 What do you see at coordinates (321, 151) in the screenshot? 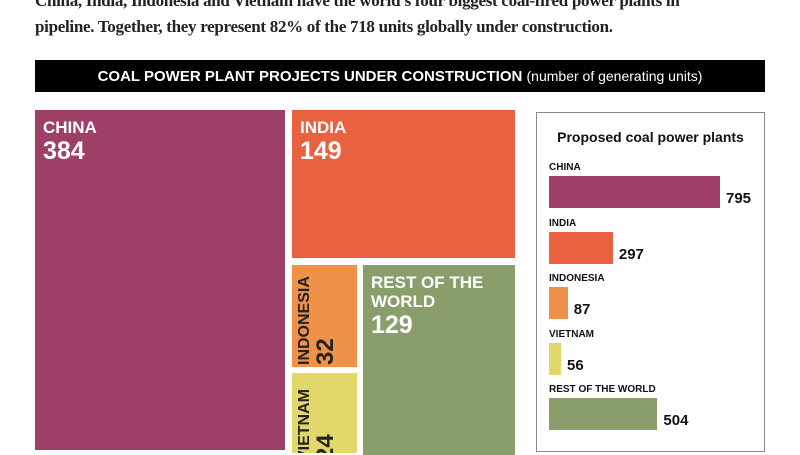
I see `tile-value: 149` at bounding box center [321, 151].